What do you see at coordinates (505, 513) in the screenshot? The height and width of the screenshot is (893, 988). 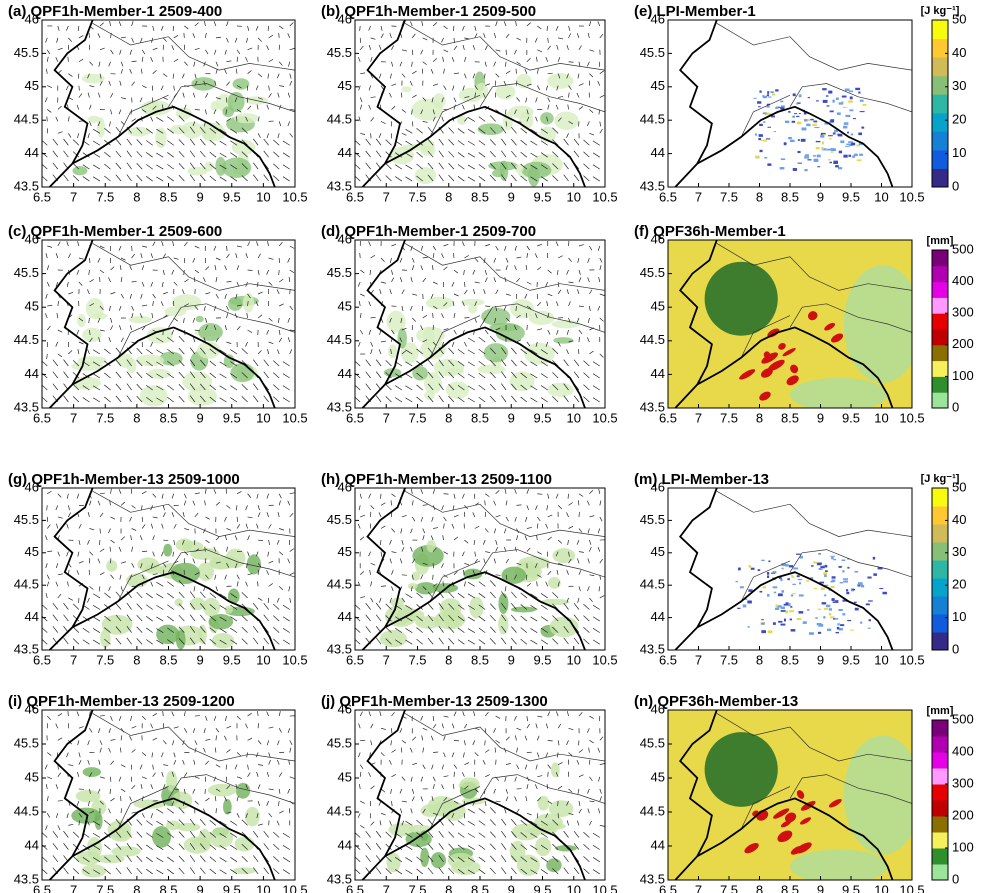 I see `boundary` at bounding box center [505, 513].